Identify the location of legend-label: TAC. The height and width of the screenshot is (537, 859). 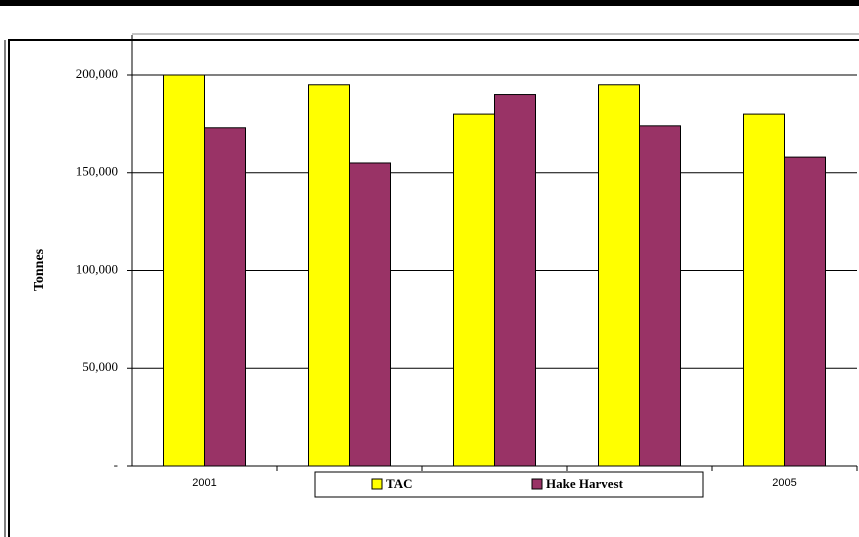
(399, 483).